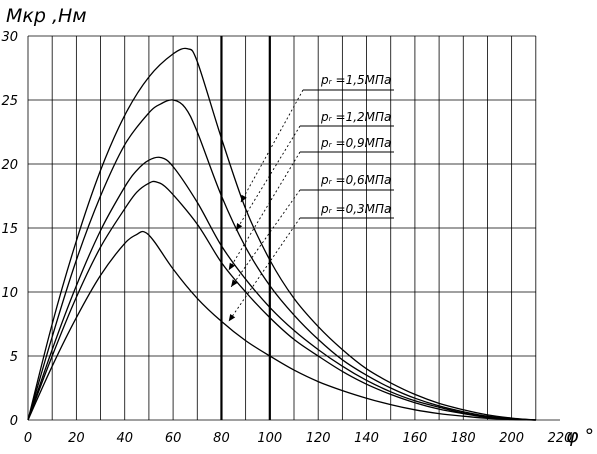 The image size is (597, 454). What do you see at coordinates (28, 438) in the screenshot?
I see `x-tick-label: 0` at bounding box center [28, 438].